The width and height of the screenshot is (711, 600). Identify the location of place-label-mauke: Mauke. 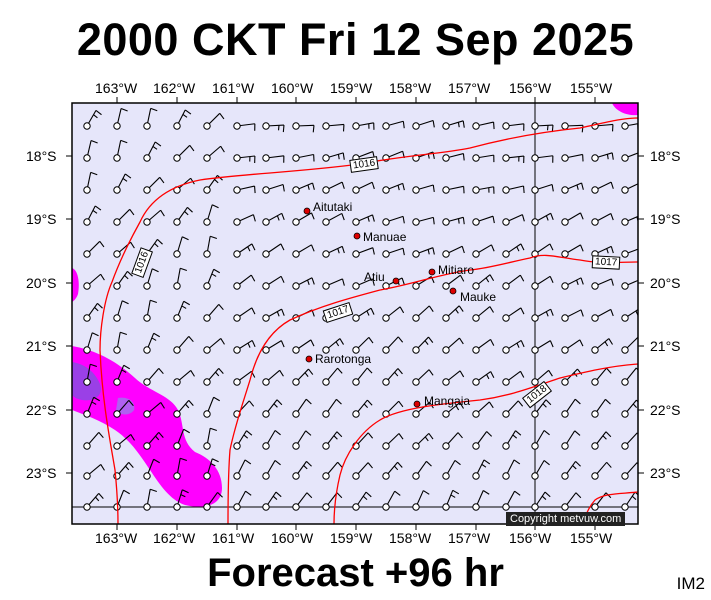
(478, 297).